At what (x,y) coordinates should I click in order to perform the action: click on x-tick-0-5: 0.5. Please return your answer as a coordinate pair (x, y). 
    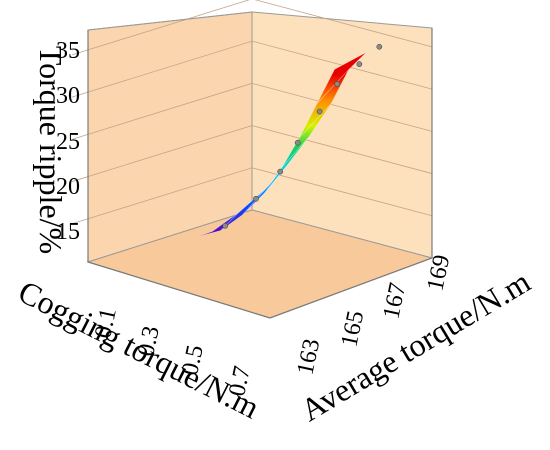
    Looking at the image, I should click on (193, 360).